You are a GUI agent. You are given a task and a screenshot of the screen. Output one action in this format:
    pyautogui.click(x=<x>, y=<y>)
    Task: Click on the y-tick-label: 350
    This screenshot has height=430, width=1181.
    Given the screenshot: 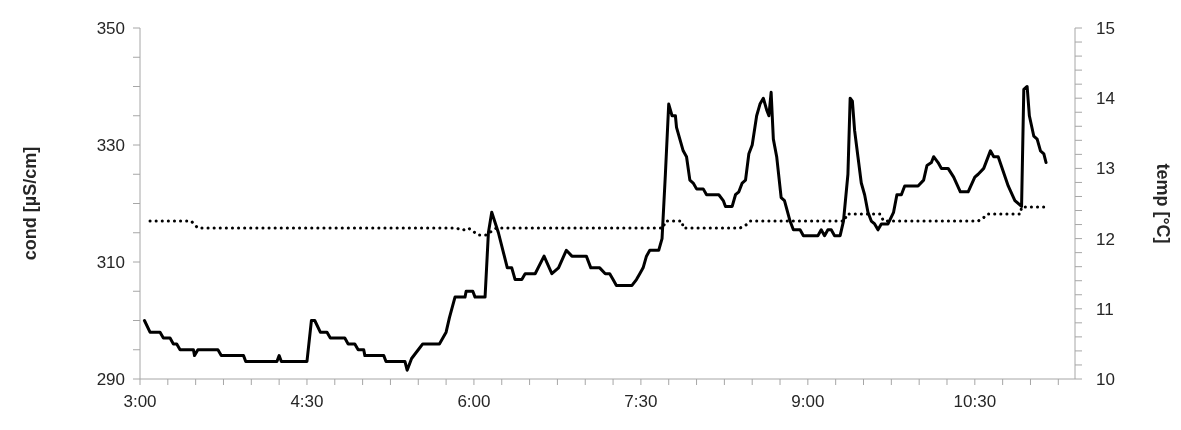 What is the action you would take?
    pyautogui.click(x=110, y=29)
    